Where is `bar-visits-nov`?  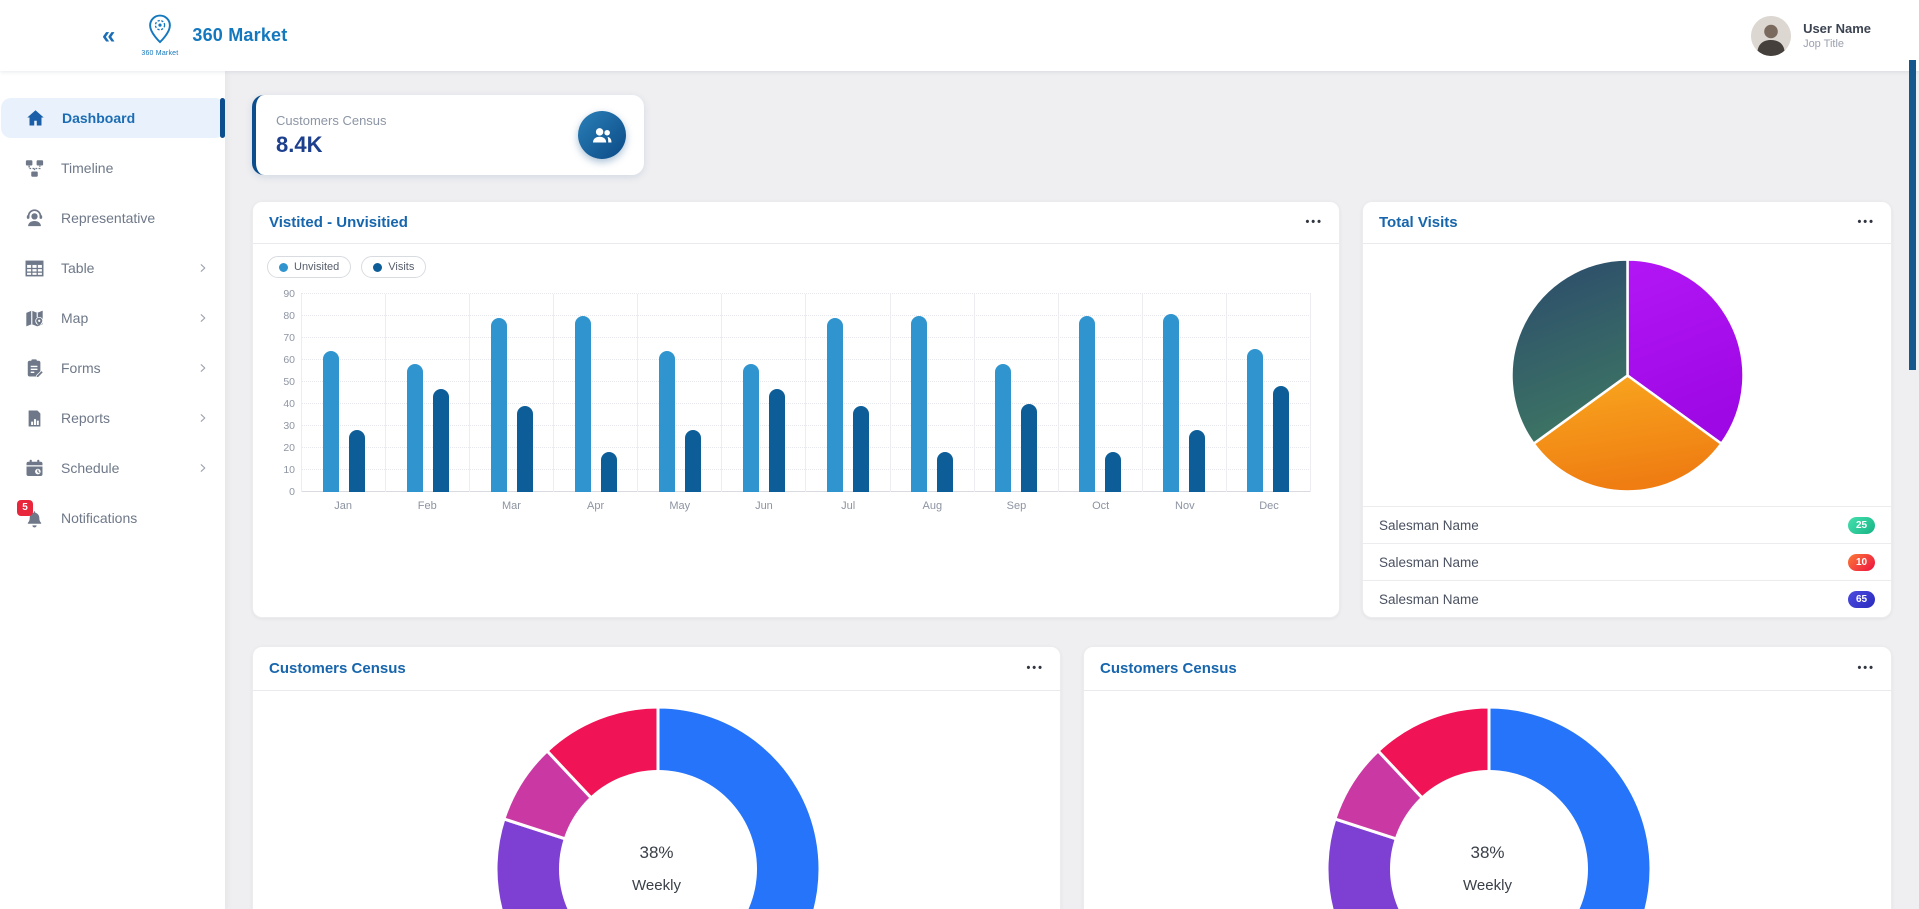
bar-visits-nov is located at coordinates (1197, 461).